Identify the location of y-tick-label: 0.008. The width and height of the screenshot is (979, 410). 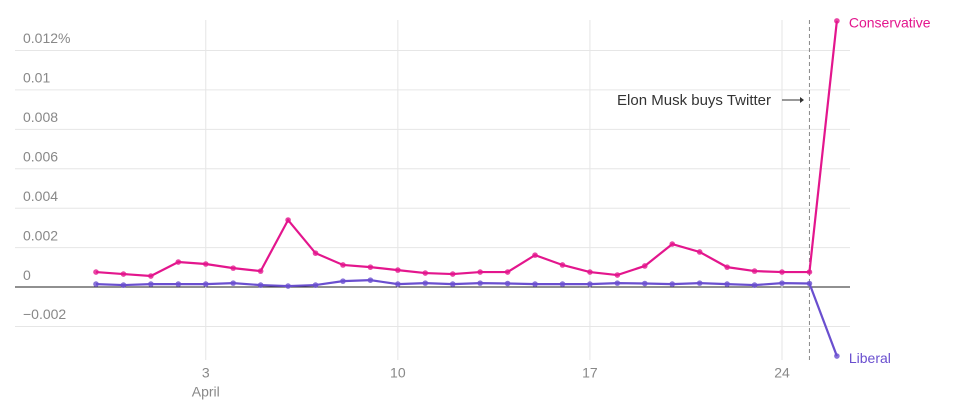
(40, 117).